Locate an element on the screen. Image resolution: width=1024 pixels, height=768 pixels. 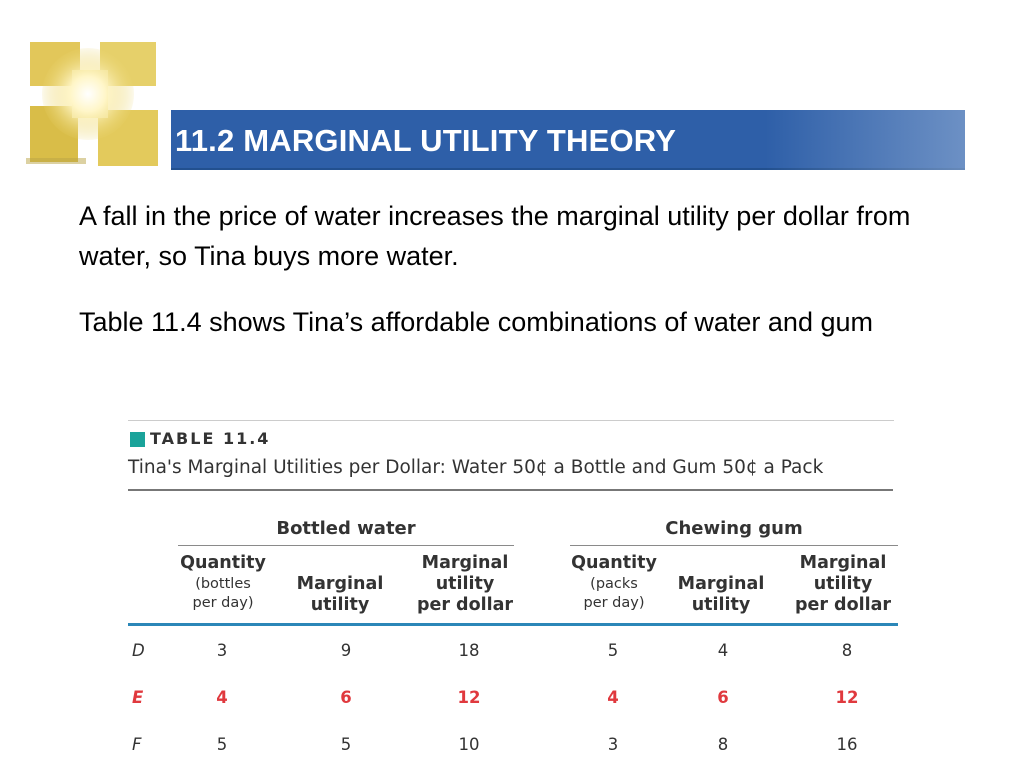
col-header-water-mu-per-dollar: Marginal utility per dollar is located at coordinates (465, 584).